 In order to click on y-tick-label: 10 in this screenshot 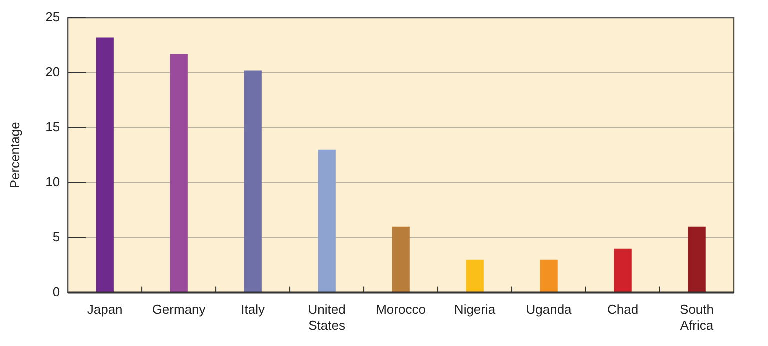, I will do `click(53, 182)`.